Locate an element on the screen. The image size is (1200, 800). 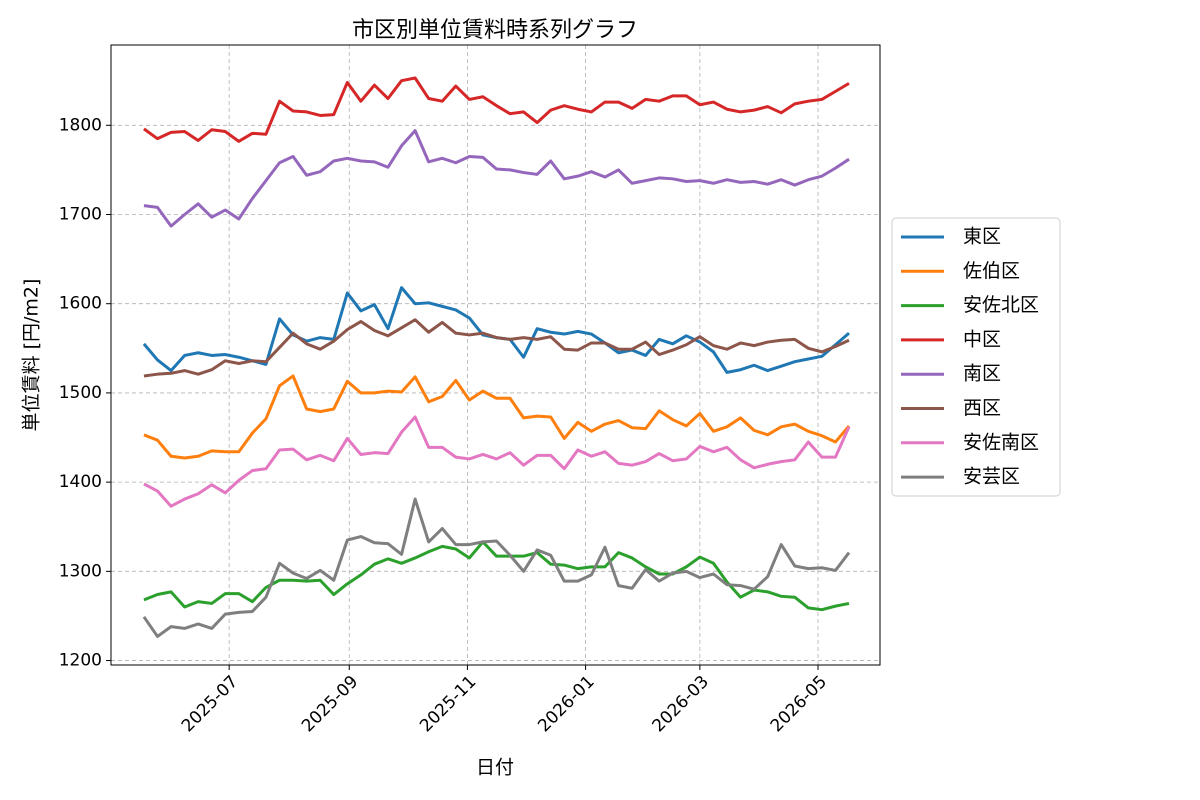
legend-label: 東区 is located at coordinates (982, 237).